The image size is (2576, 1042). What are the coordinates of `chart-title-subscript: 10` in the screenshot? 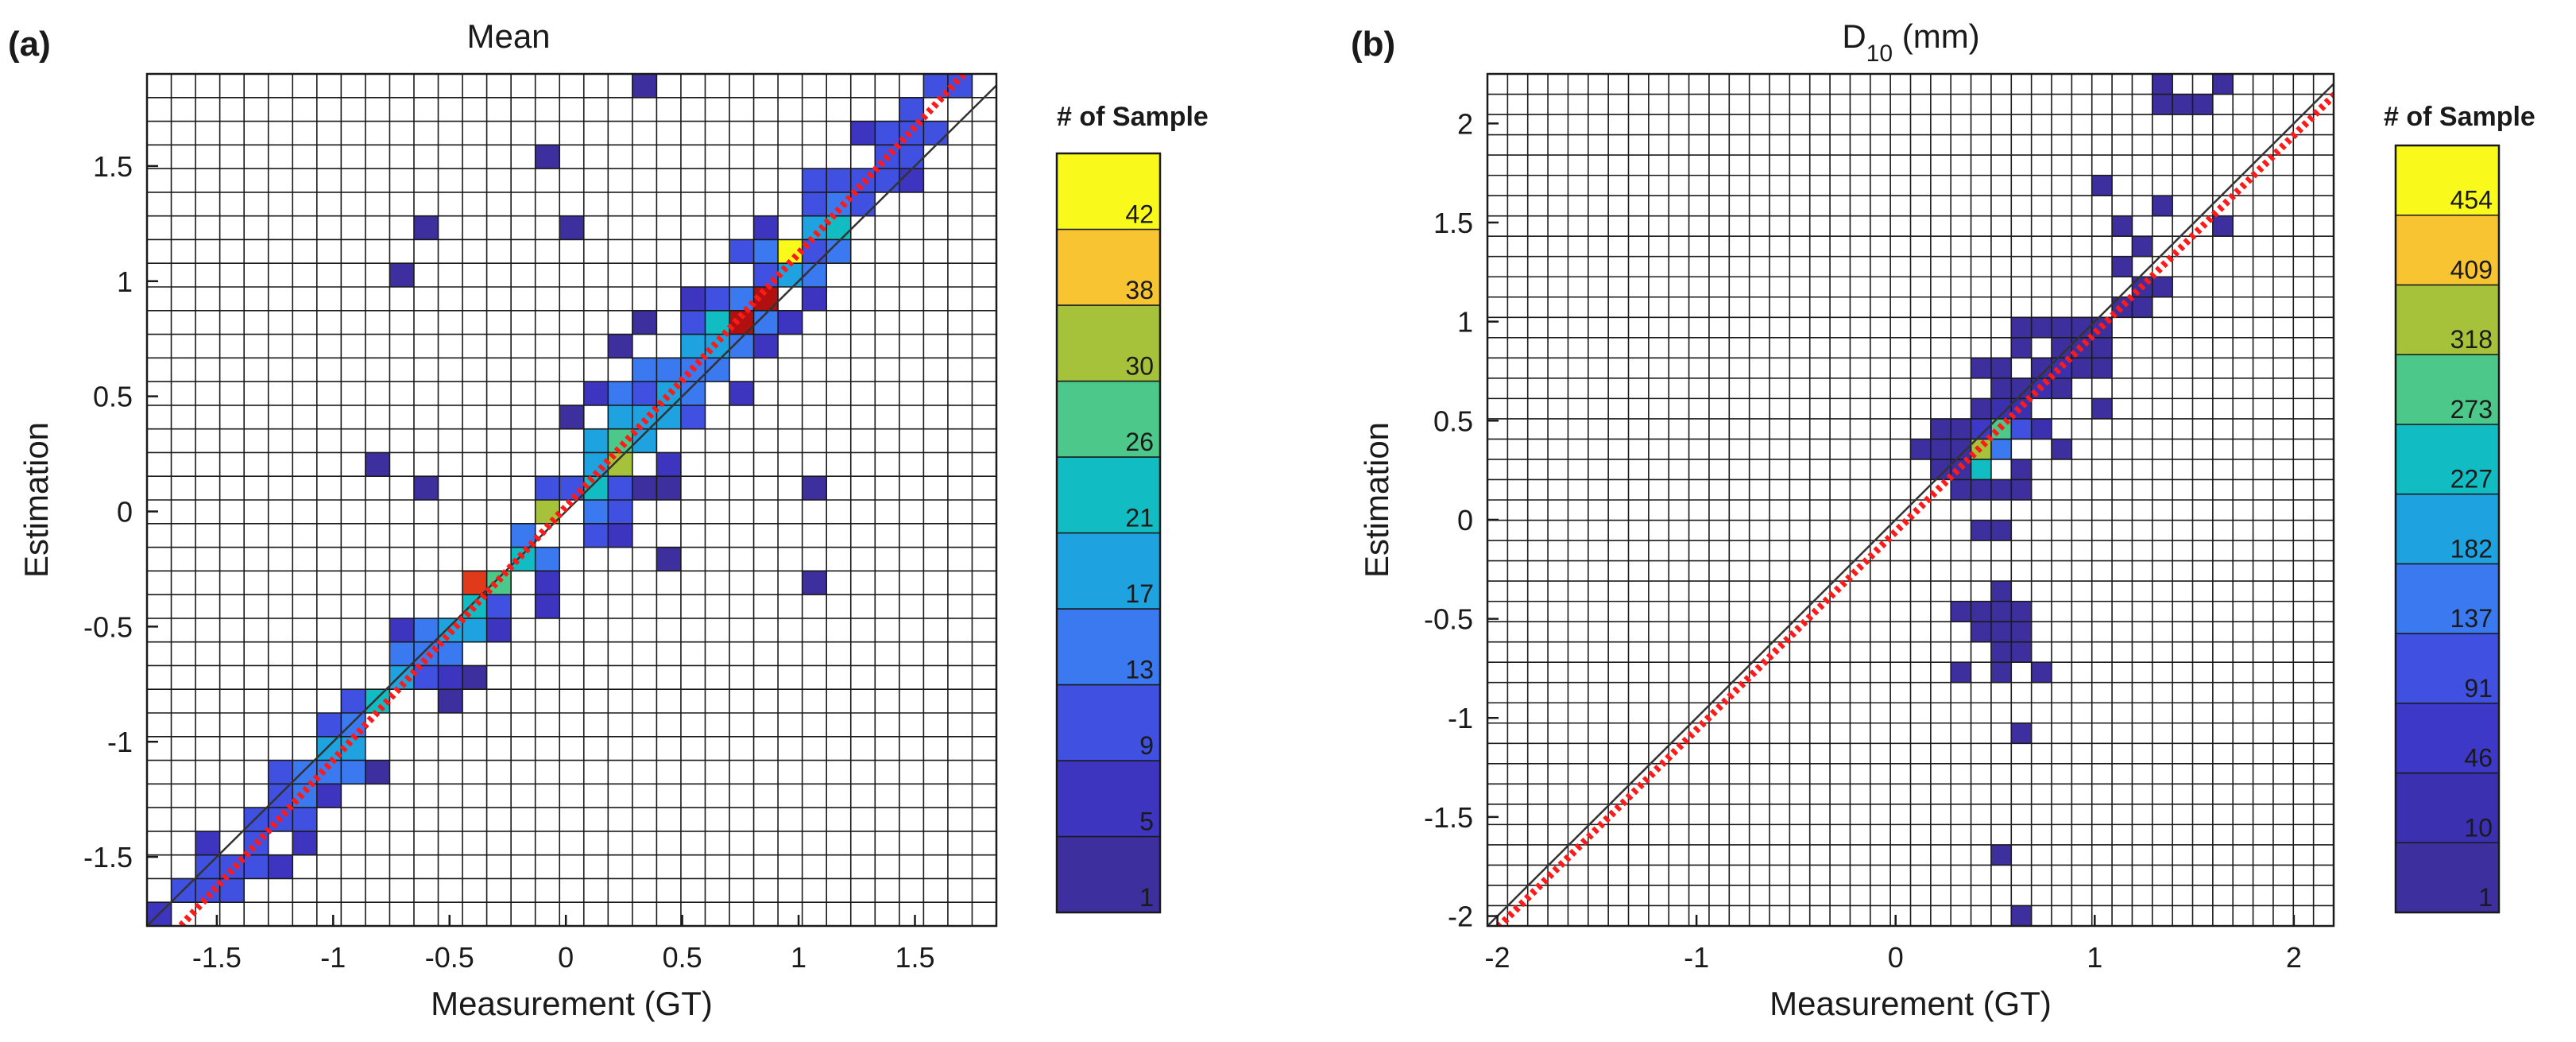 It's located at (1880, 54).